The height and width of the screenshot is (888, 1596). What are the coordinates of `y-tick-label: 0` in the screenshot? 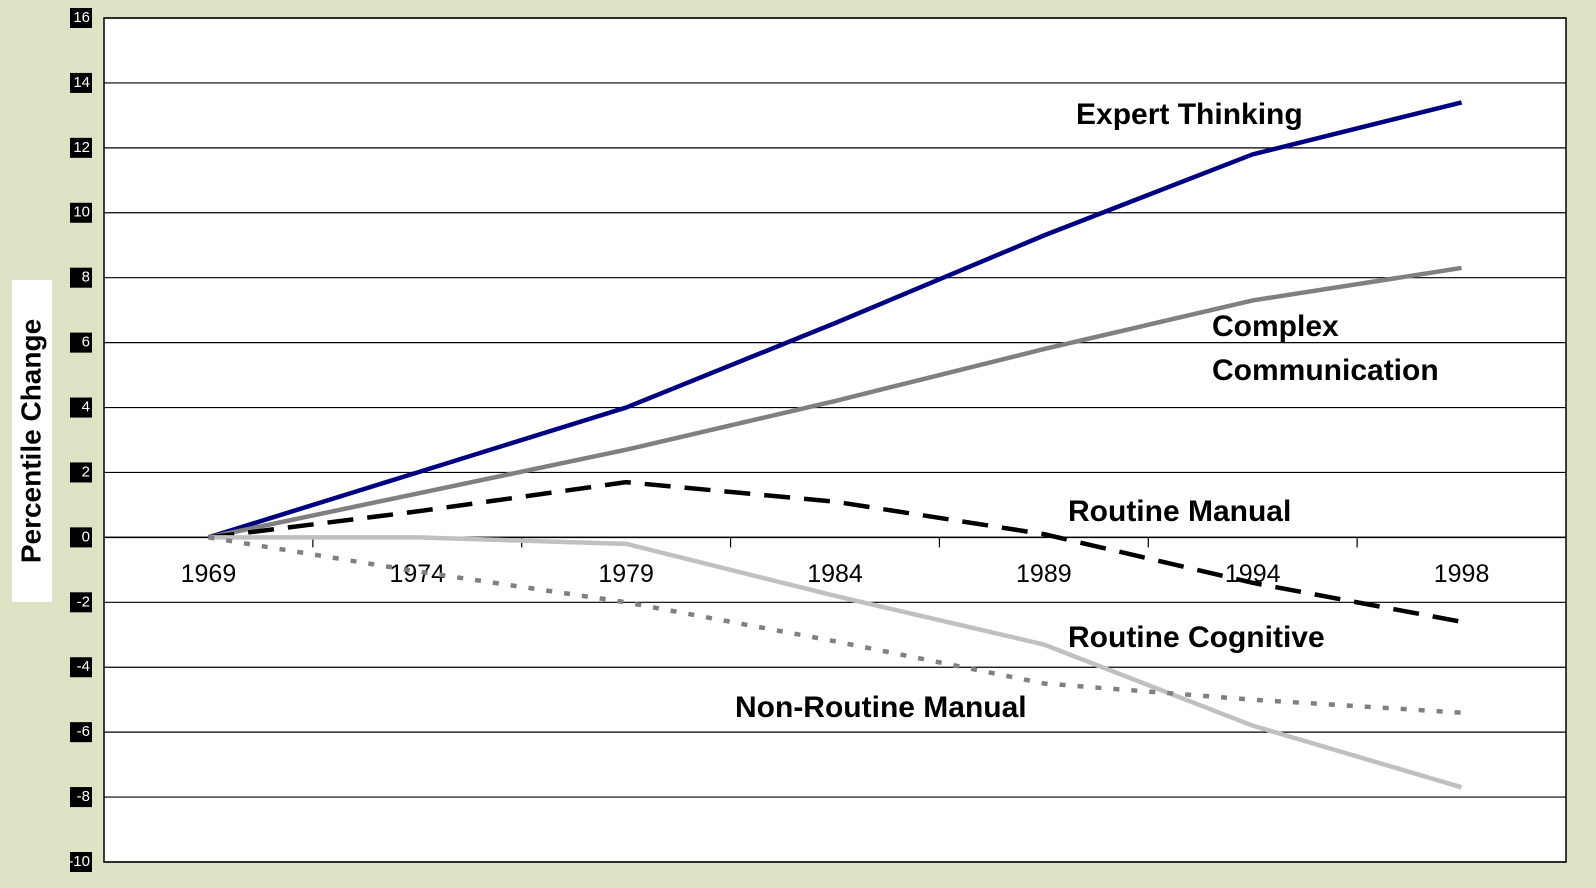 It's located at (86, 536).